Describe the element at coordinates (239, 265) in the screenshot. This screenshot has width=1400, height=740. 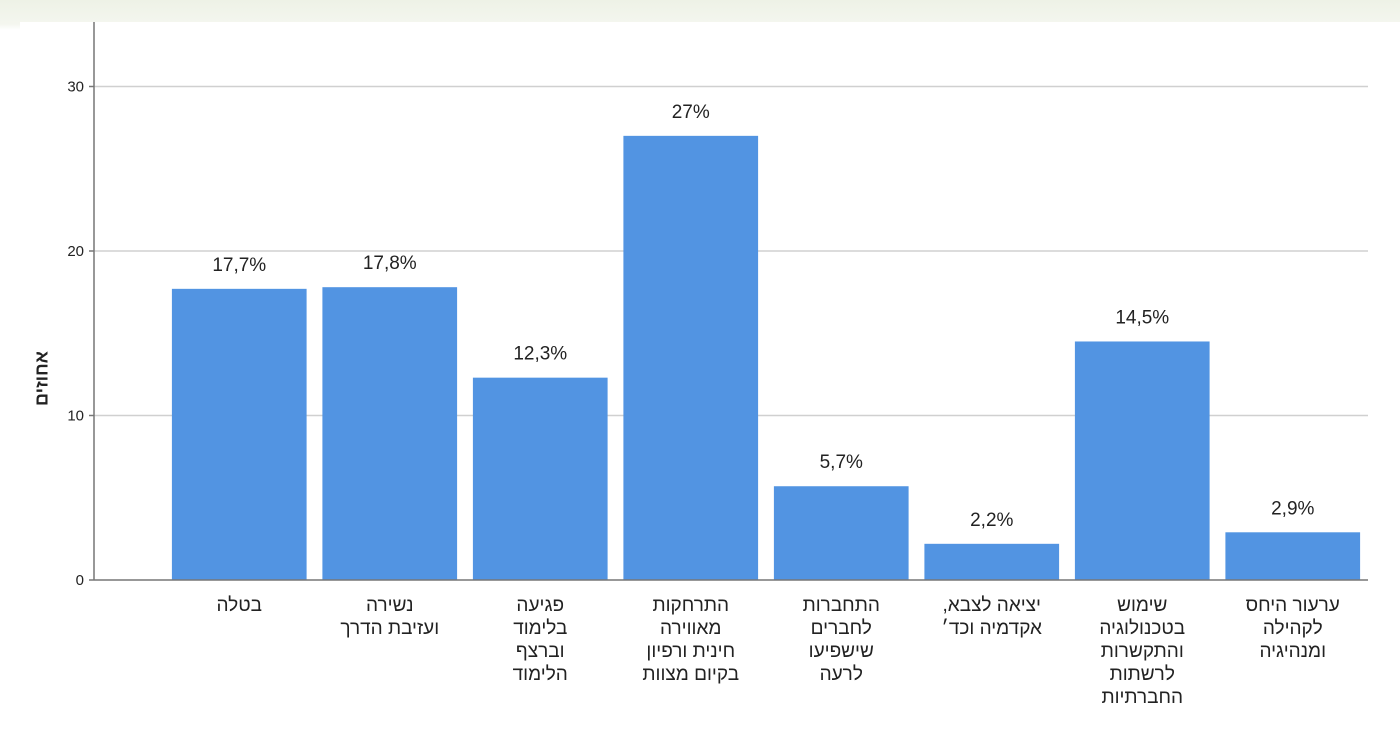
I see `data-label: 17,7%` at that location.